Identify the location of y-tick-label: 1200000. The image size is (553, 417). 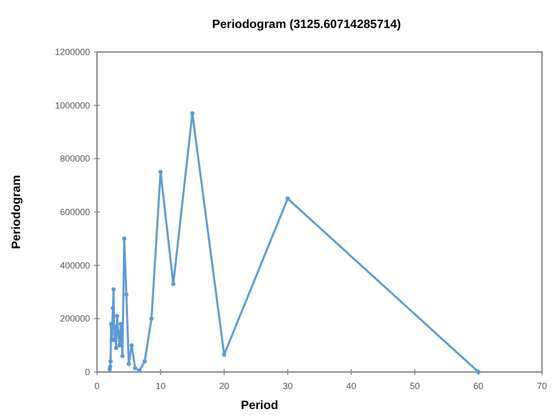
(72, 52).